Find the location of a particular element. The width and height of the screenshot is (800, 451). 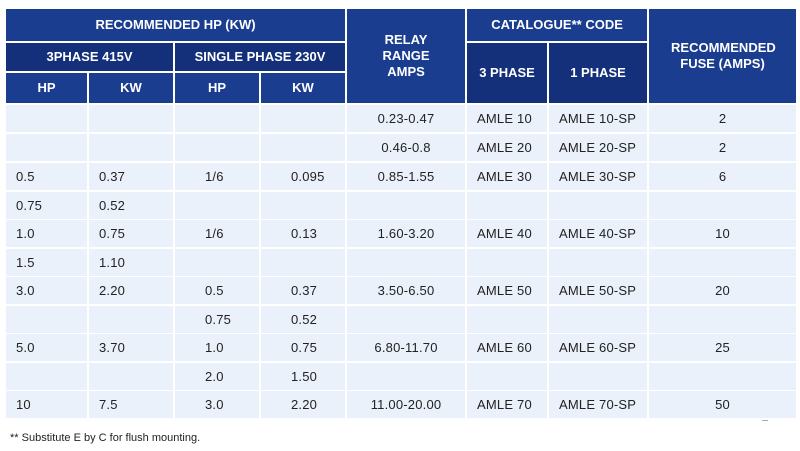

kw-1phase-cell: 2.20 is located at coordinates (303, 404).